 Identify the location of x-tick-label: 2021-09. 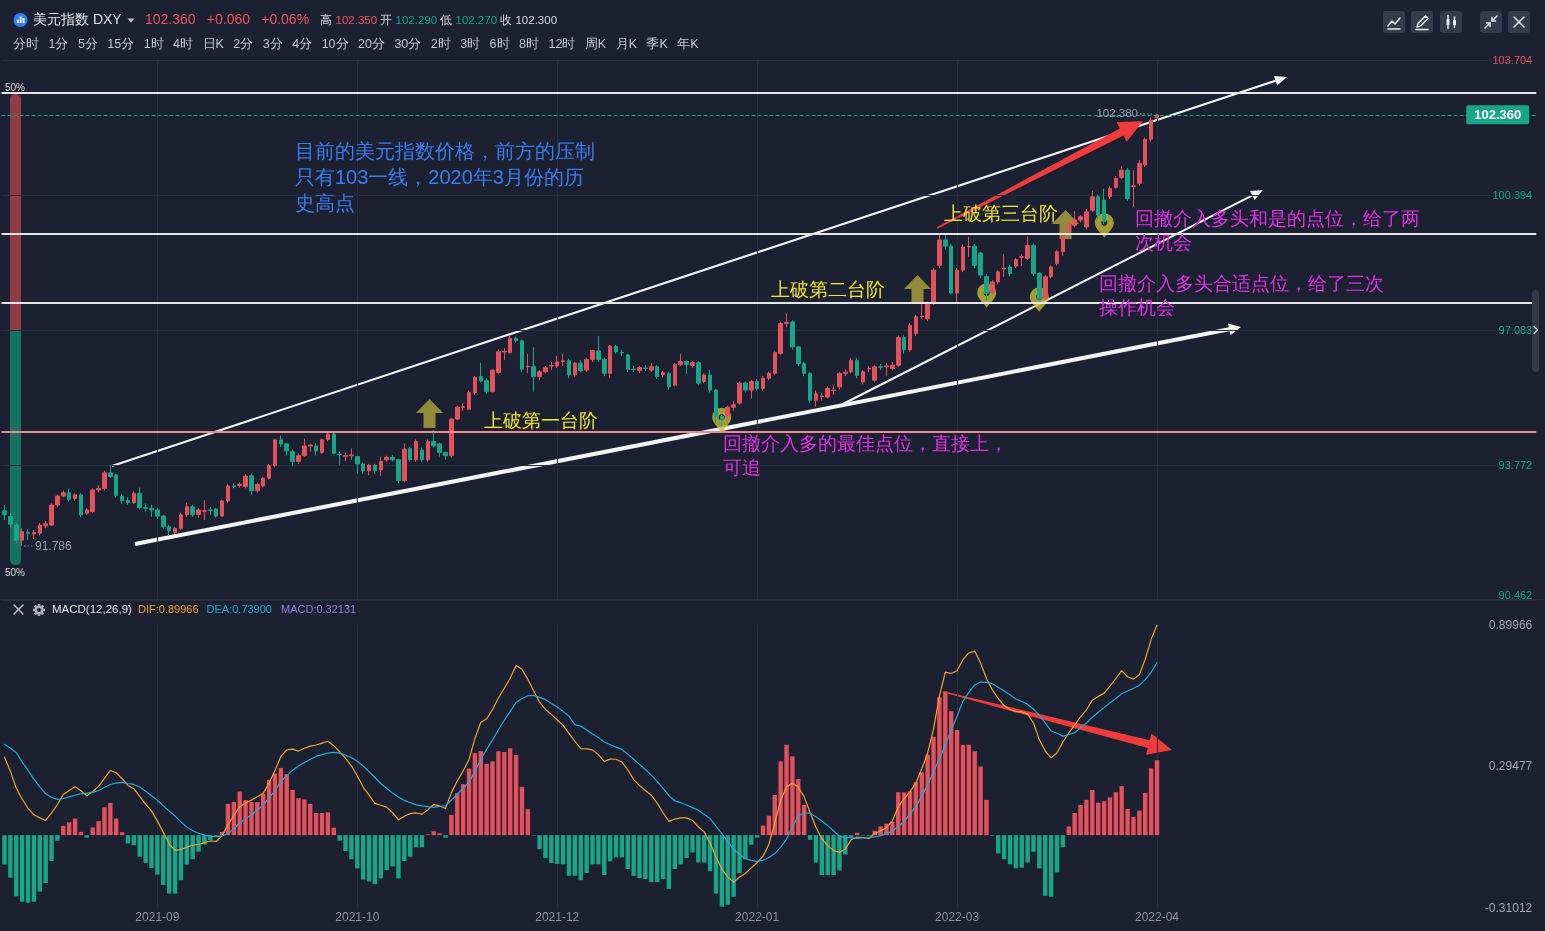
(157, 916).